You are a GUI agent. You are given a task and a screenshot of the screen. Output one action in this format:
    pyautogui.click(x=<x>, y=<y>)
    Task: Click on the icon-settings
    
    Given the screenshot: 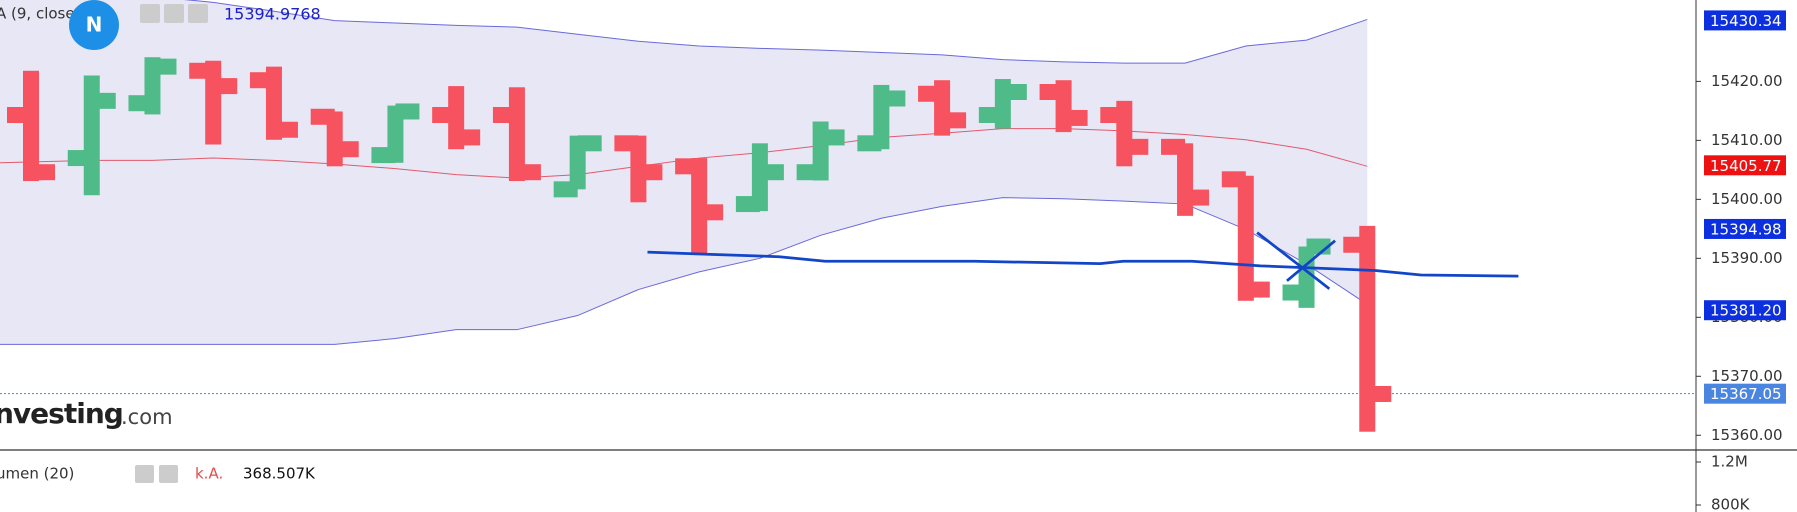 What is the action you would take?
    pyautogui.click(x=174, y=13)
    